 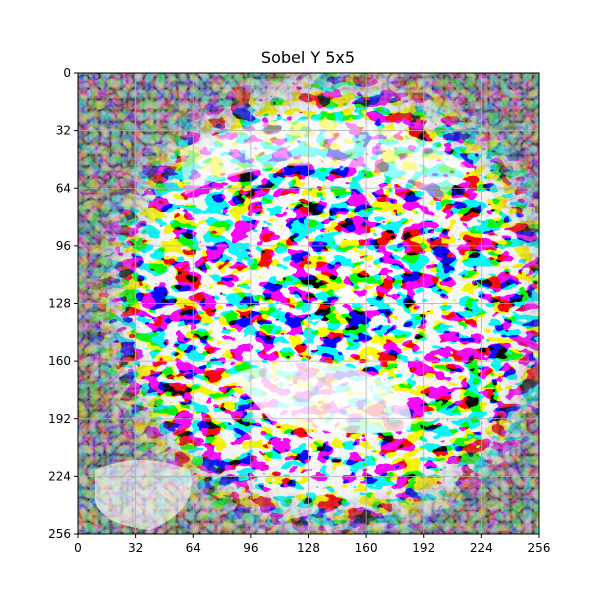 I want to click on y-tick-label: 256, so click(x=59, y=534).